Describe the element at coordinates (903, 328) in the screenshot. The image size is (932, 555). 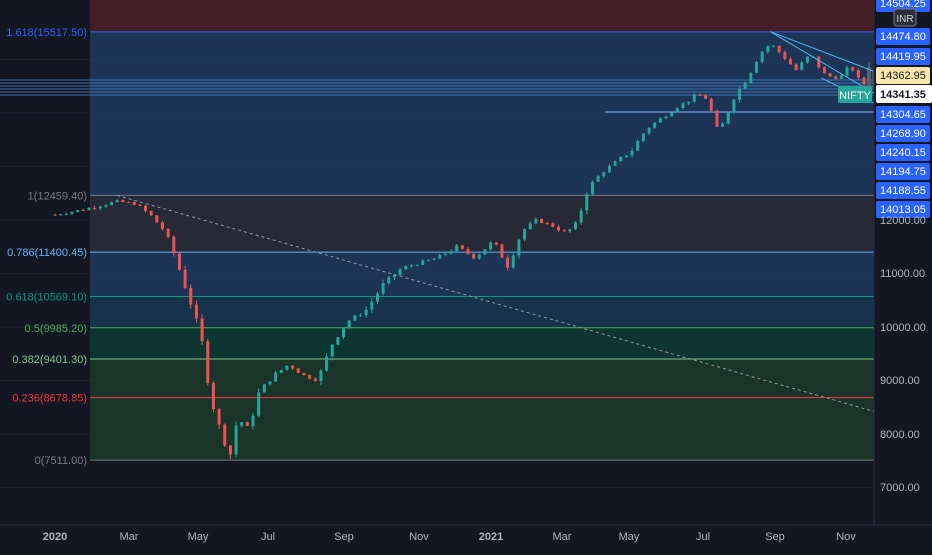
I see `price-axis-label: 10000.00` at that location.